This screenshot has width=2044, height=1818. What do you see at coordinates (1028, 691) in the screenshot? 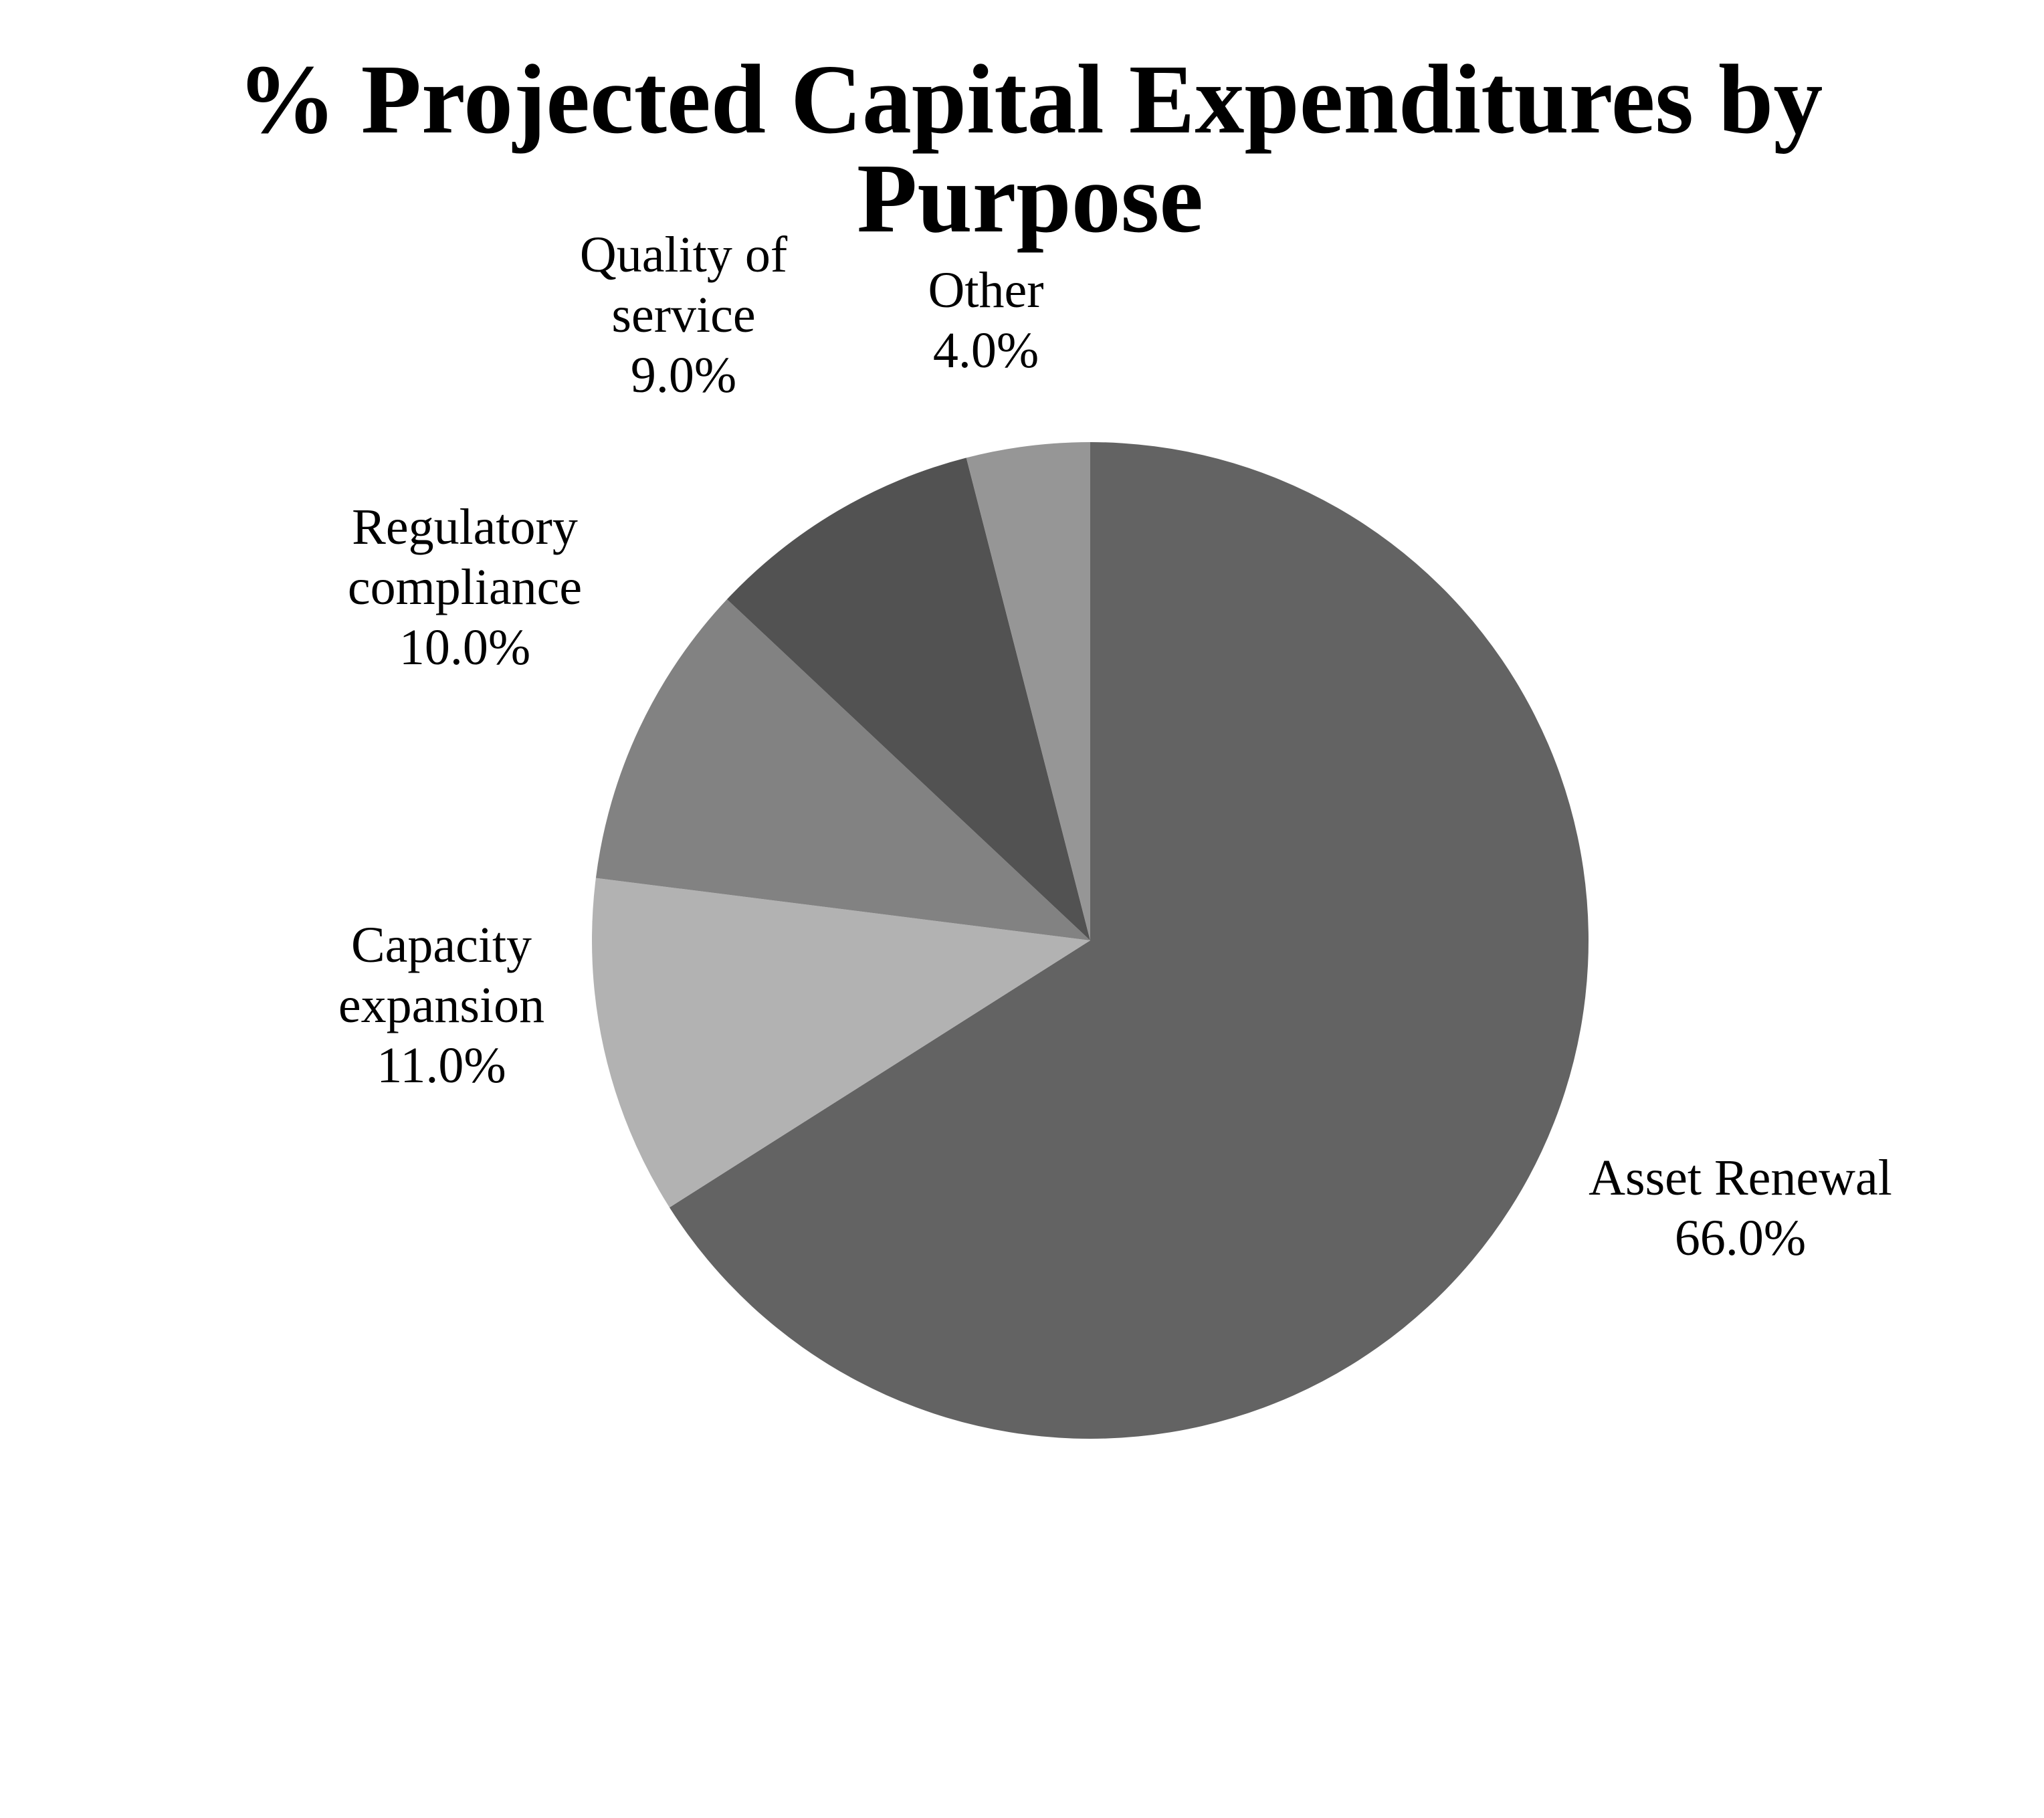
I see `pie-slice-other` at bounding box center [1028, 691].